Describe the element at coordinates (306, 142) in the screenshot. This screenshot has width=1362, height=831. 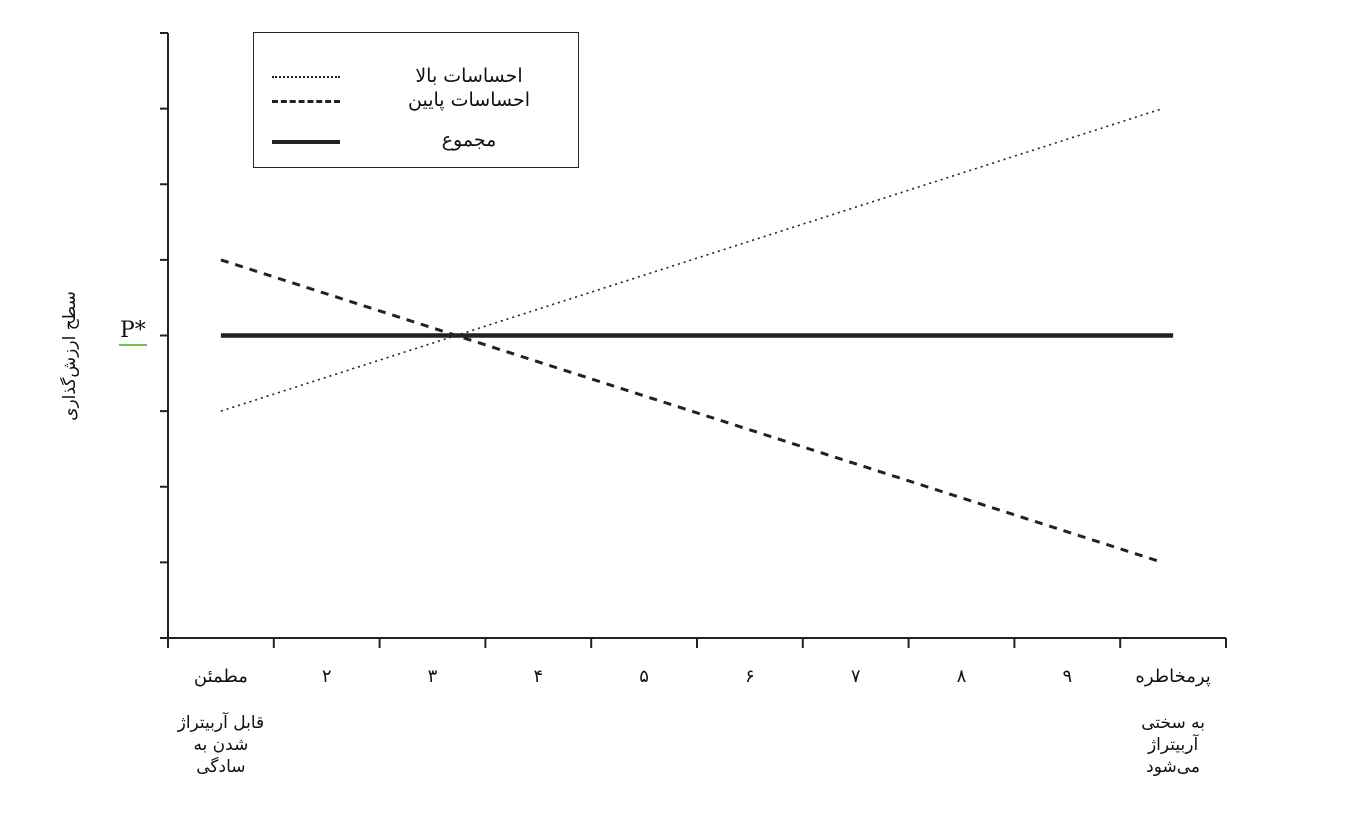
I see `legend-swatch-solid` at that location.